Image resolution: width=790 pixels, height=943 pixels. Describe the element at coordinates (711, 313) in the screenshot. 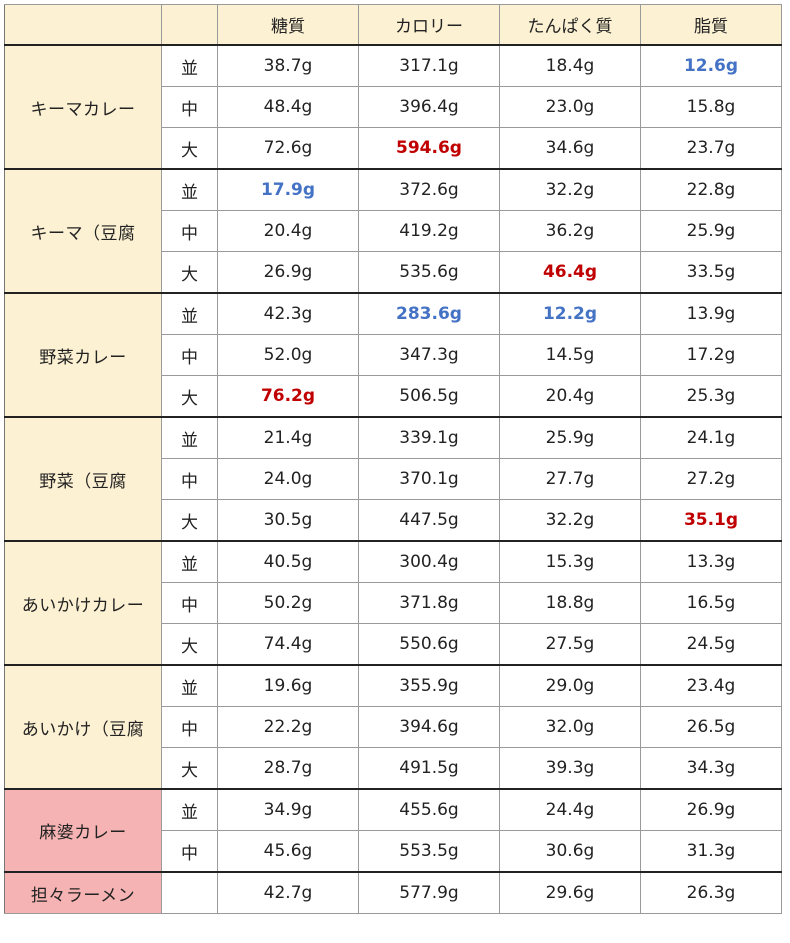

I see `fat-value-cell: 13.9g` at that location.